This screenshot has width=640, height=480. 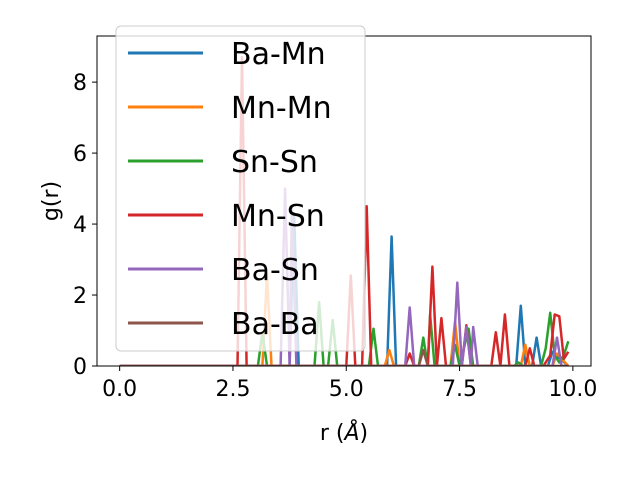 I want to click on x-tick-label: 0.0, so click(x=119, y=389).